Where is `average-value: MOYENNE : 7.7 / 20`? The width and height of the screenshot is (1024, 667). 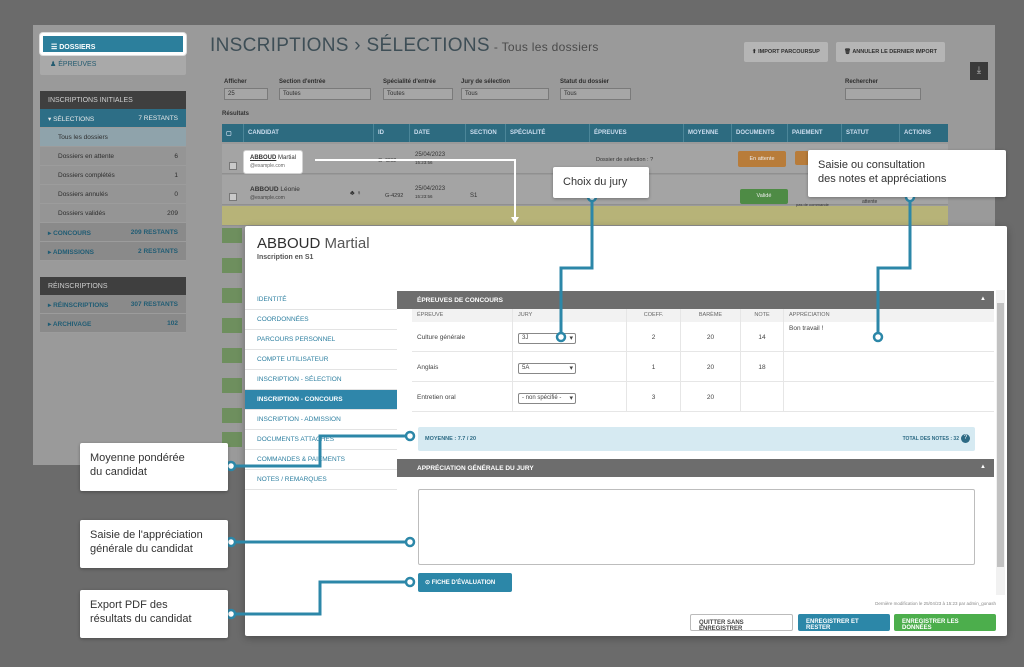
average-value: MOYENNE : 7.7 / 20 is located at coordinates (451, 439).